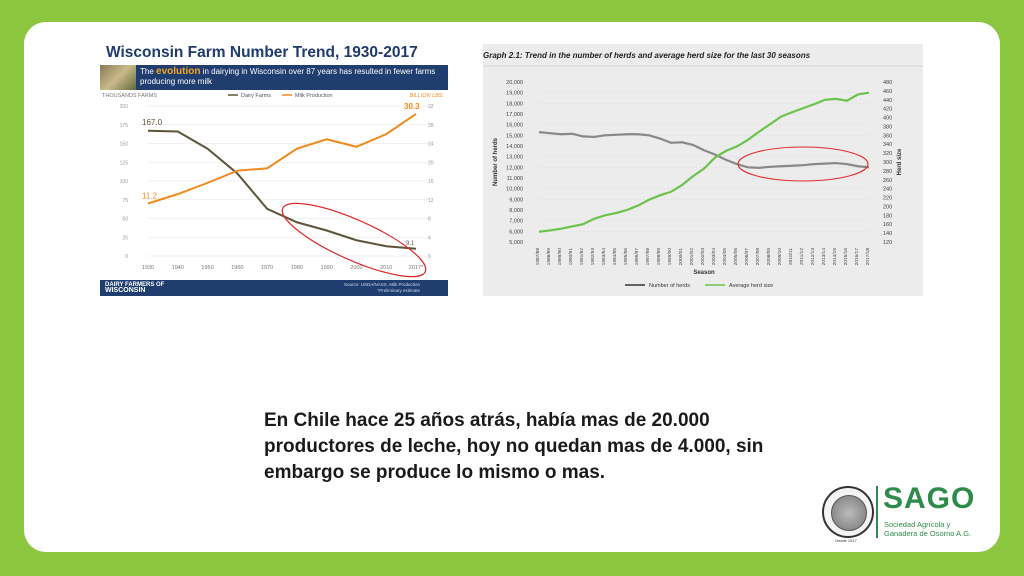 The width and height of the screenshot is (1024, 576). Describe the element at coordinates (150, 196) in the screenshot. I see `milk-start-label: 11.2` at that location.